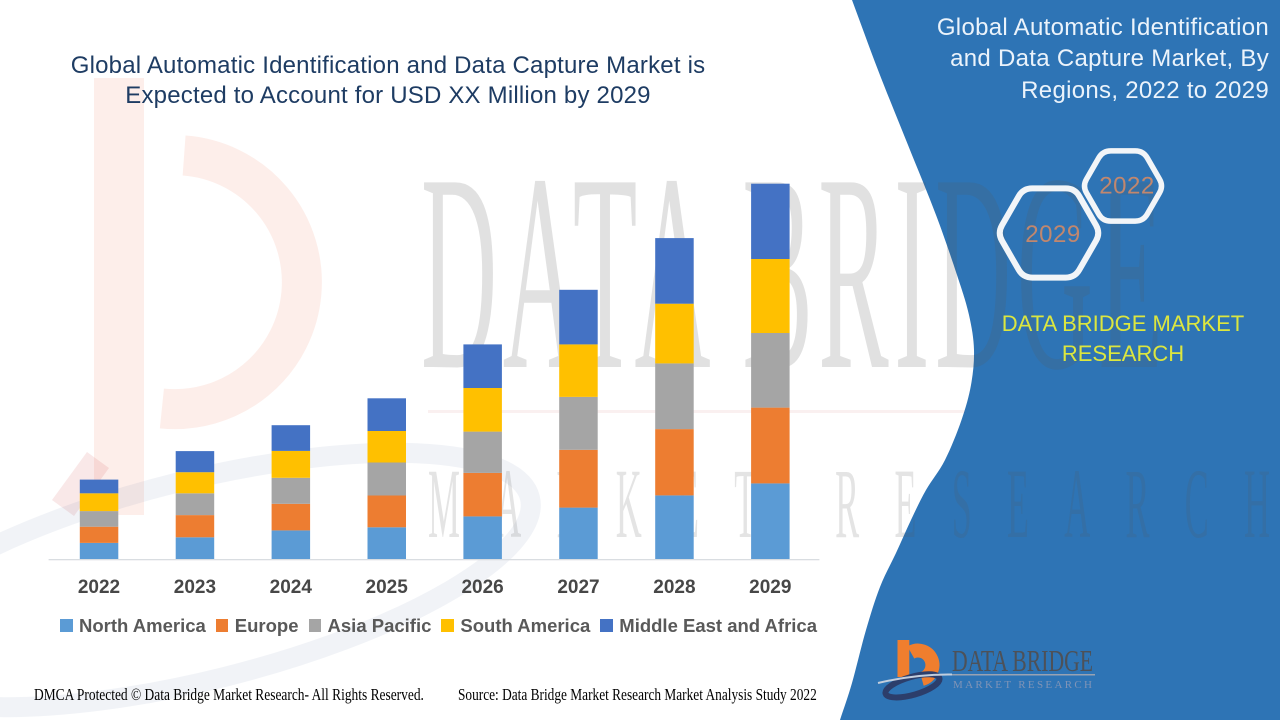  I want to click on svg-text: 2029, so click(1052, 234).